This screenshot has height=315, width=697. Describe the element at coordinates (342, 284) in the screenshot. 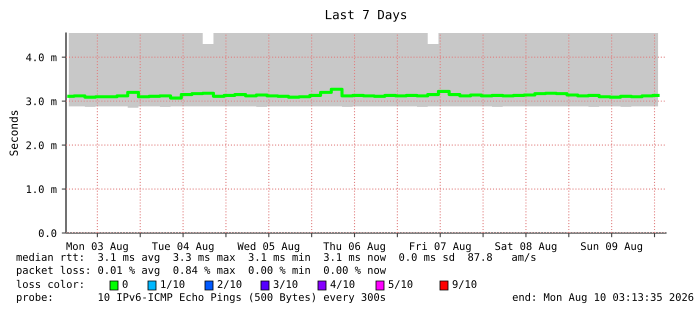

I see `text: 4/10` at that location.